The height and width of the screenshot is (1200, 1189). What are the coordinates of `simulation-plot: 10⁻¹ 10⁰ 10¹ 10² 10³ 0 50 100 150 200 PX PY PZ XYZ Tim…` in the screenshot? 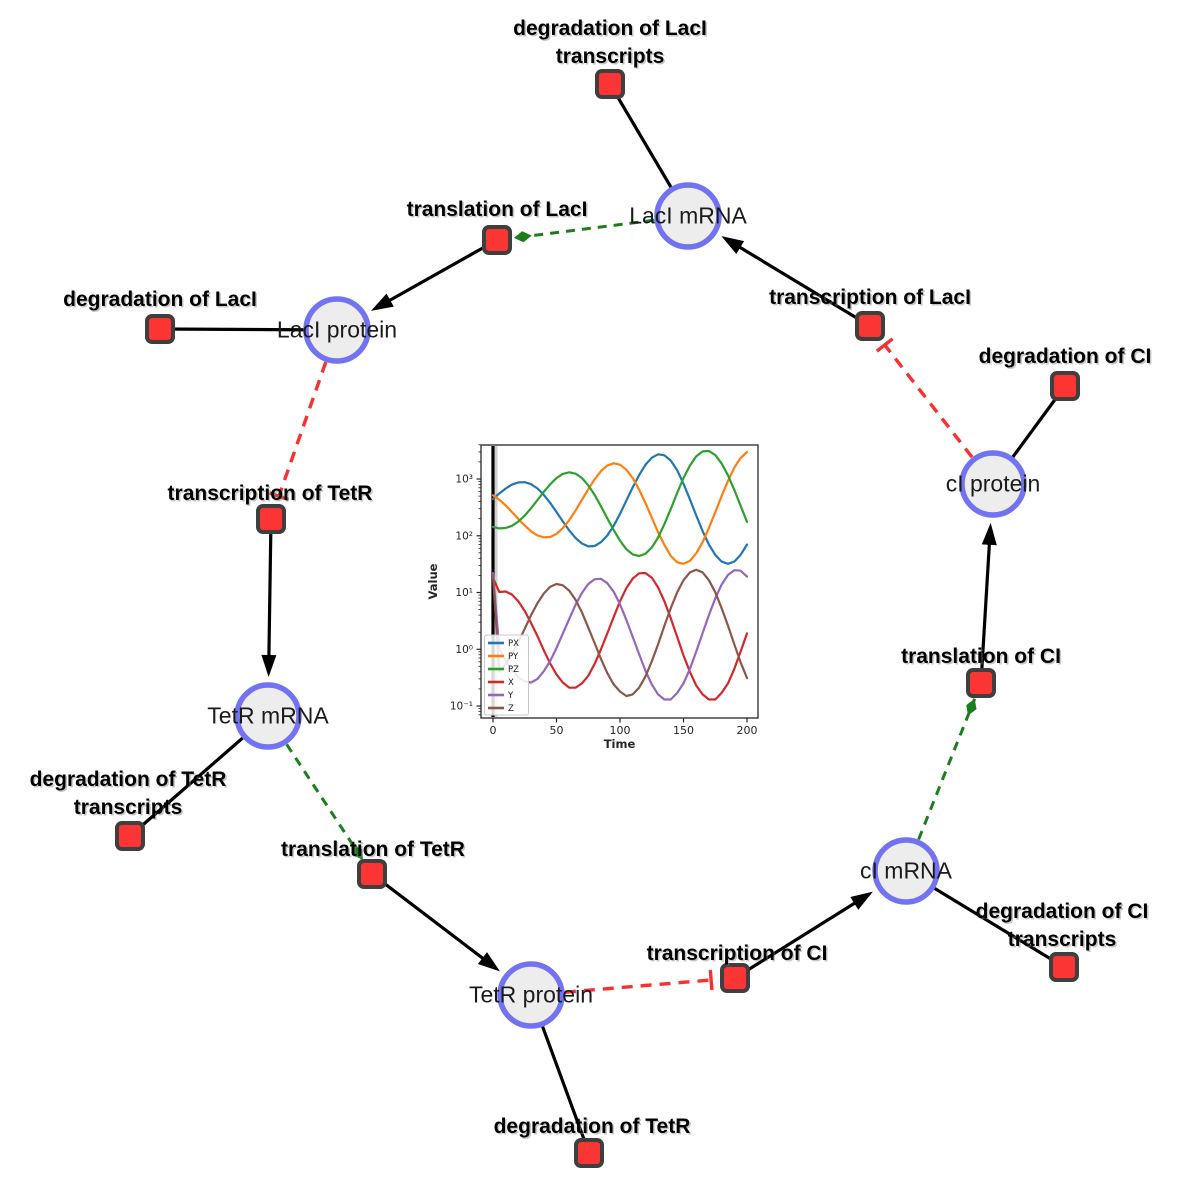 It's located at (592, 597).